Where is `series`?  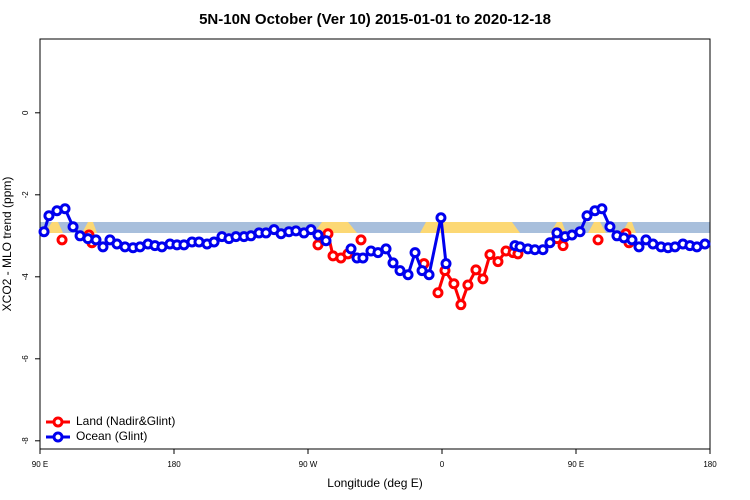
series is located at coordinates (374, 242).